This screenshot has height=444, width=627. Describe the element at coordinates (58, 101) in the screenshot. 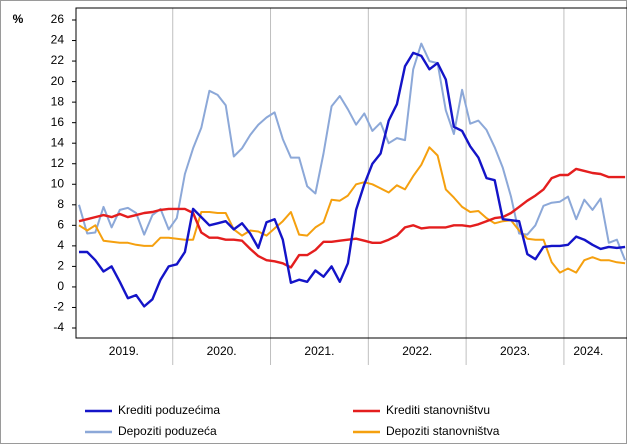

I see `y-tick-label: 18` at that location.